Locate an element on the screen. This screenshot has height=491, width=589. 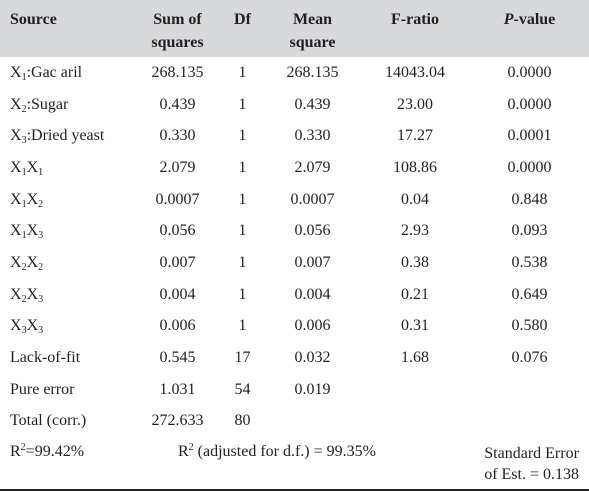
header-f-ratio: F-ratio is located at coordinates (415, 19).